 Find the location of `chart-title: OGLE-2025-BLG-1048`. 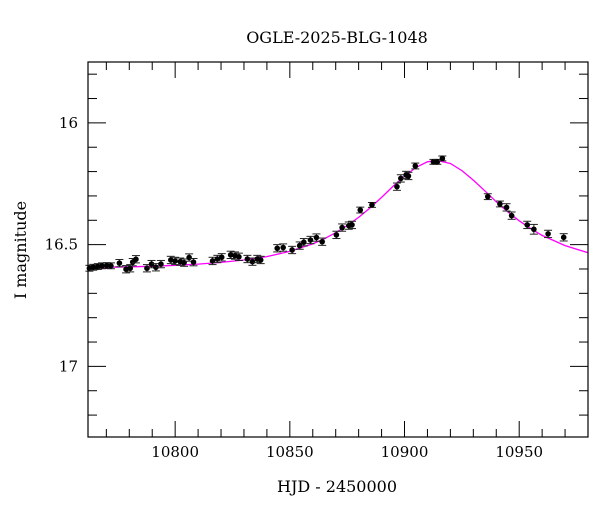

chart-title: OGLE-2025-BLG-1048 is located at coordinates (337, 37).